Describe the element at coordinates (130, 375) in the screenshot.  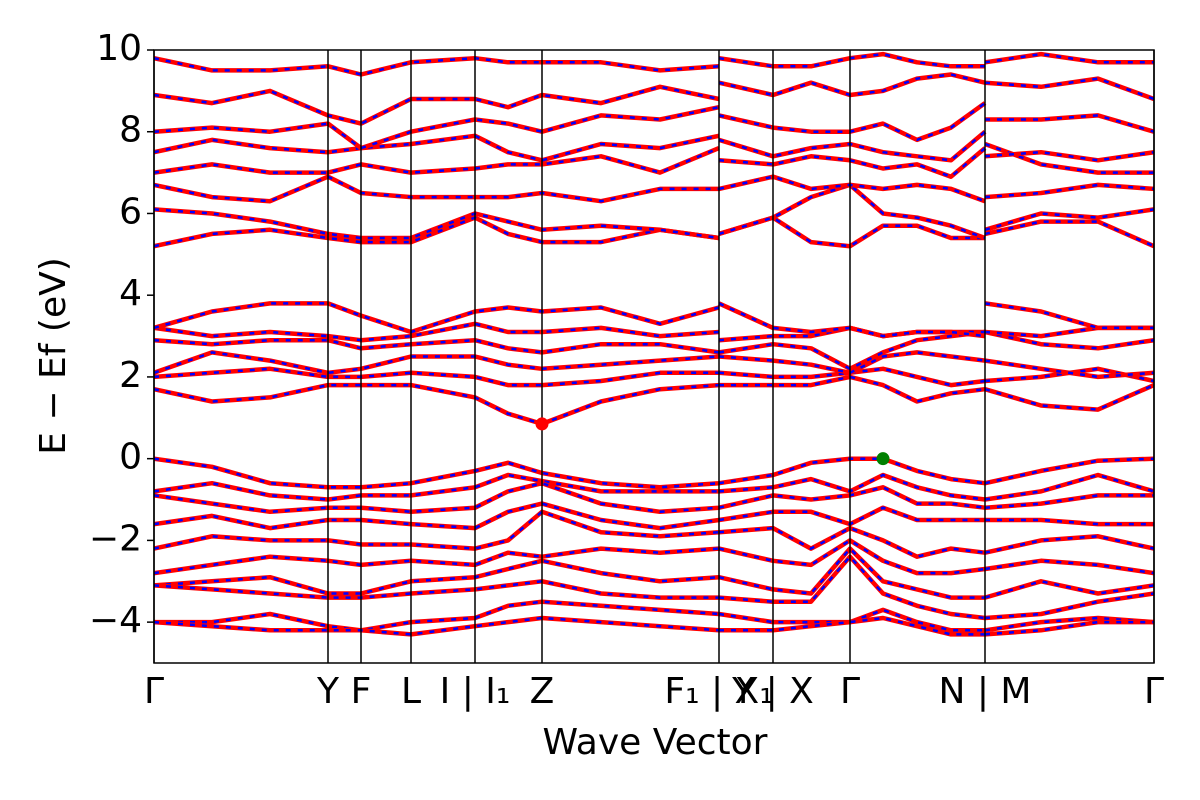
I see `y-tick-label: 2` at that location.